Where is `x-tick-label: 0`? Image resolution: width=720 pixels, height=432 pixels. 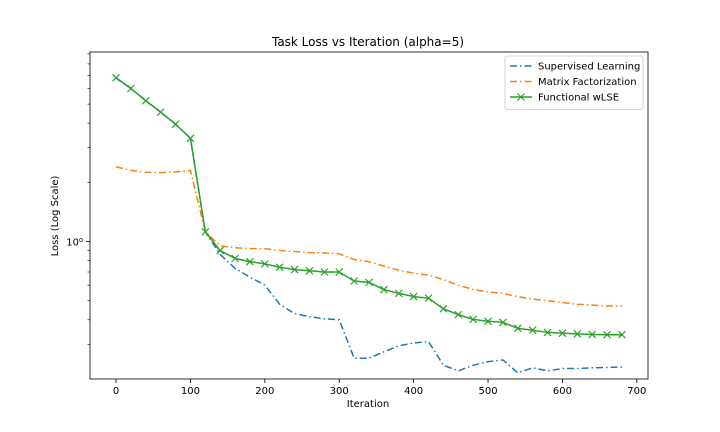
x-tick-label: 0 is located at coordinates (116, 391).